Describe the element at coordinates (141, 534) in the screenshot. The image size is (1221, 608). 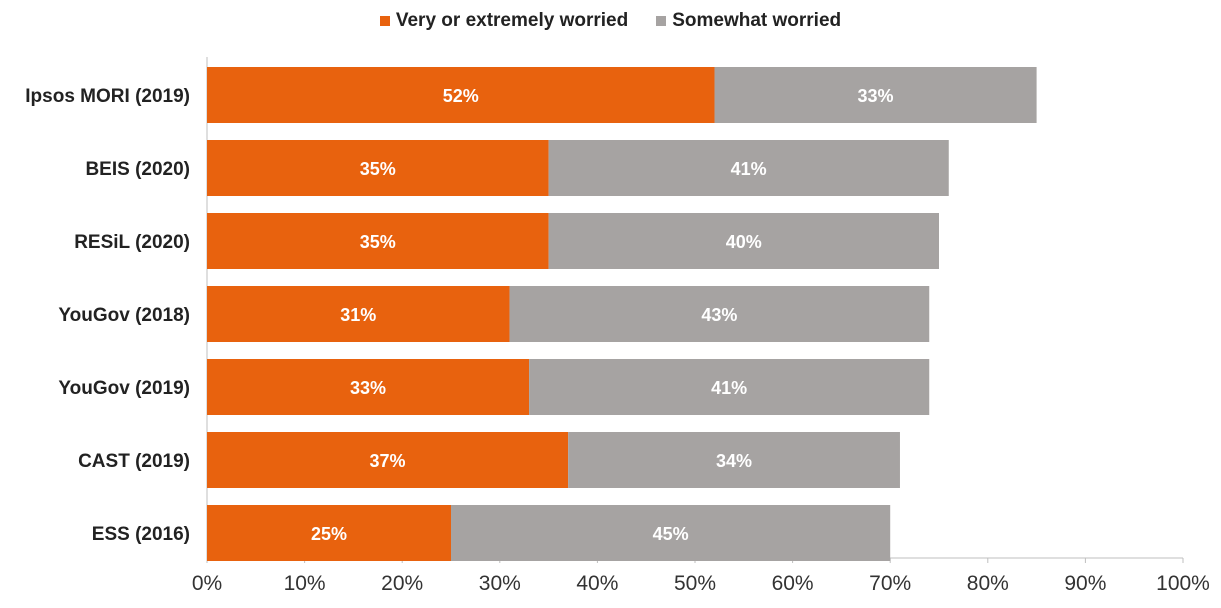
I see `category-label: ESS (2016)` at that location.